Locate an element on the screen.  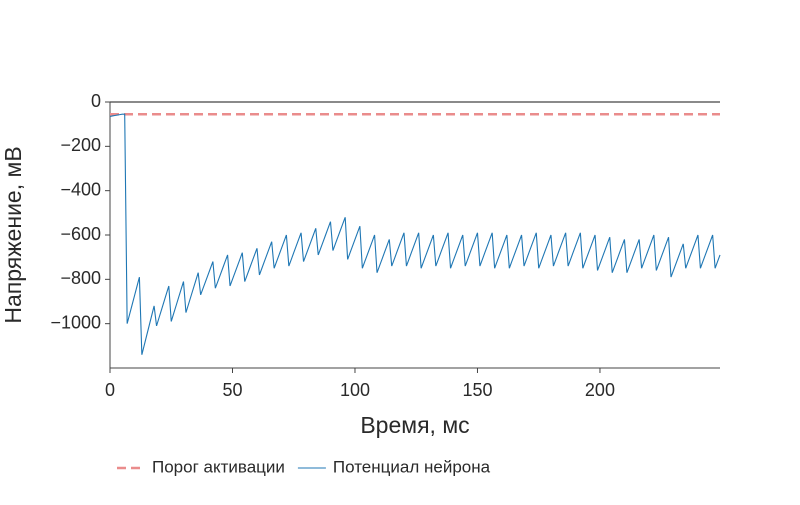
x-tick-label: 0 is located at coordinates (110, 390).